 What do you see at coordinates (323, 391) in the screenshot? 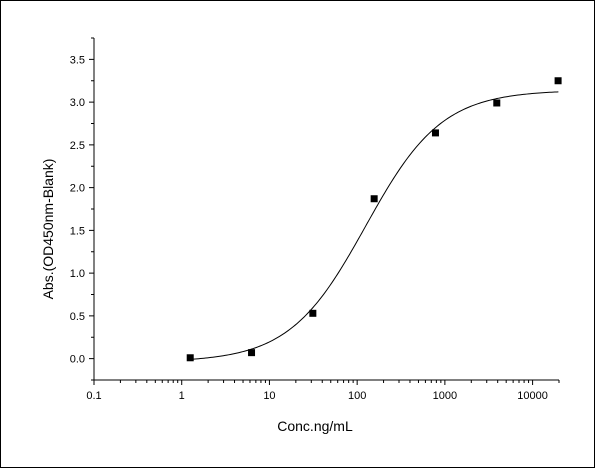
I see `x-ticks: 0.1 1 10 100 1000 10000` at bounding box center [323, 391].